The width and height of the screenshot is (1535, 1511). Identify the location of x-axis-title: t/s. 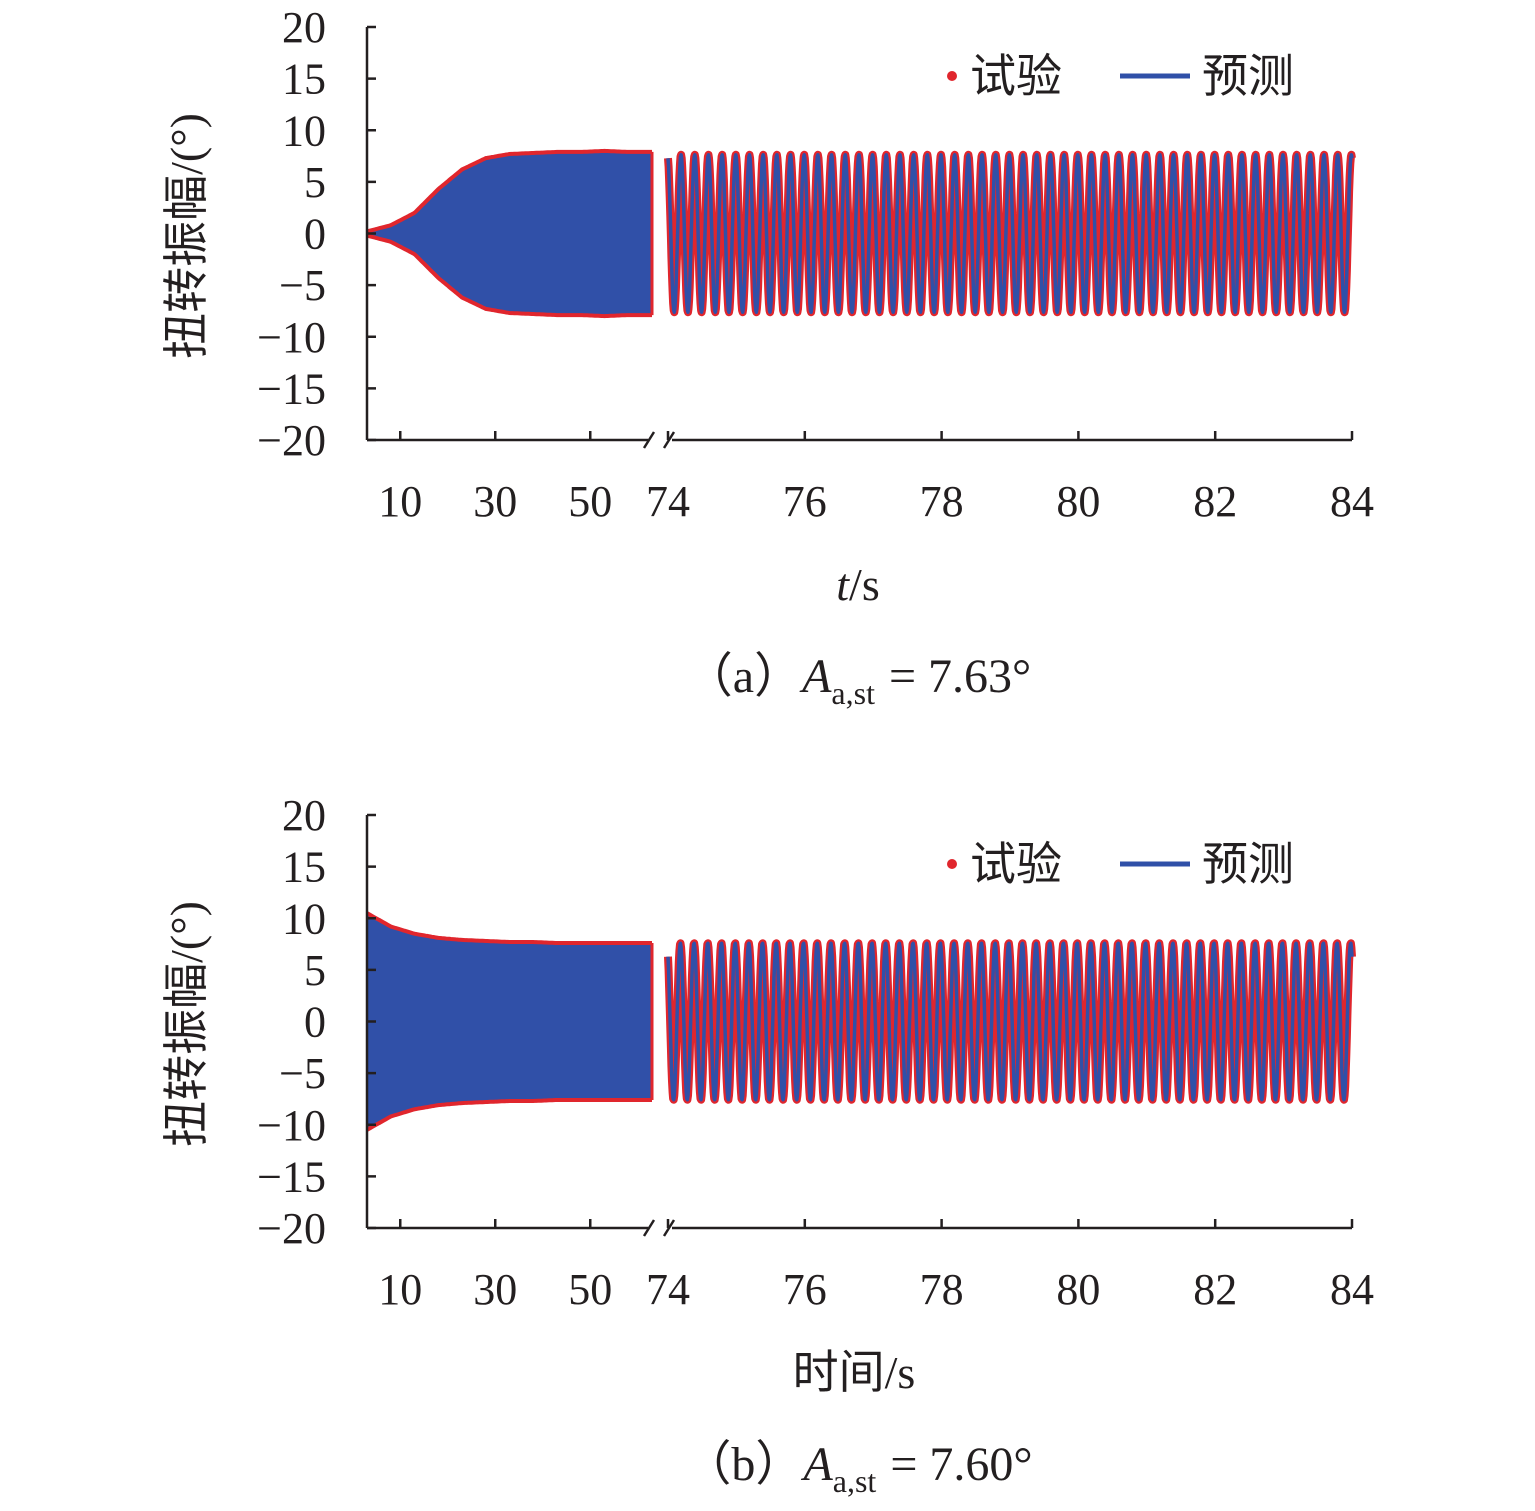
(857, 584).